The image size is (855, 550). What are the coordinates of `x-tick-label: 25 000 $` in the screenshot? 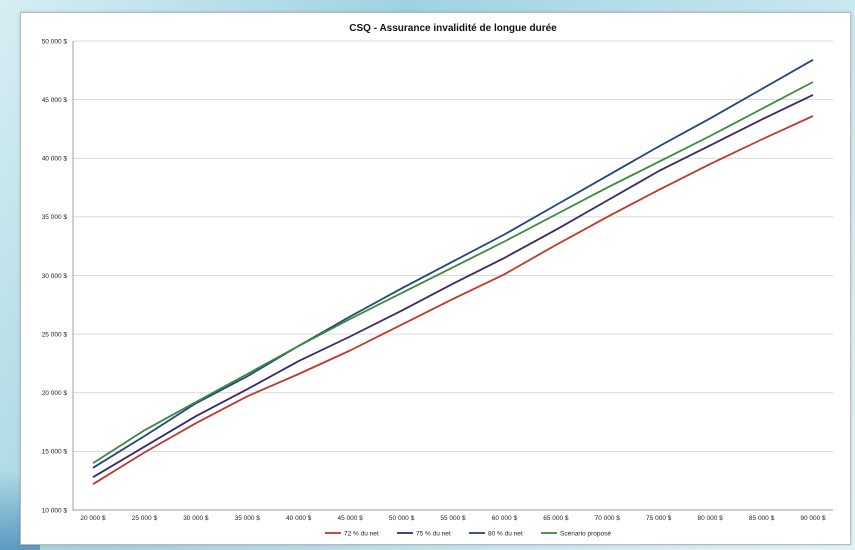 It's located at (145, 518).